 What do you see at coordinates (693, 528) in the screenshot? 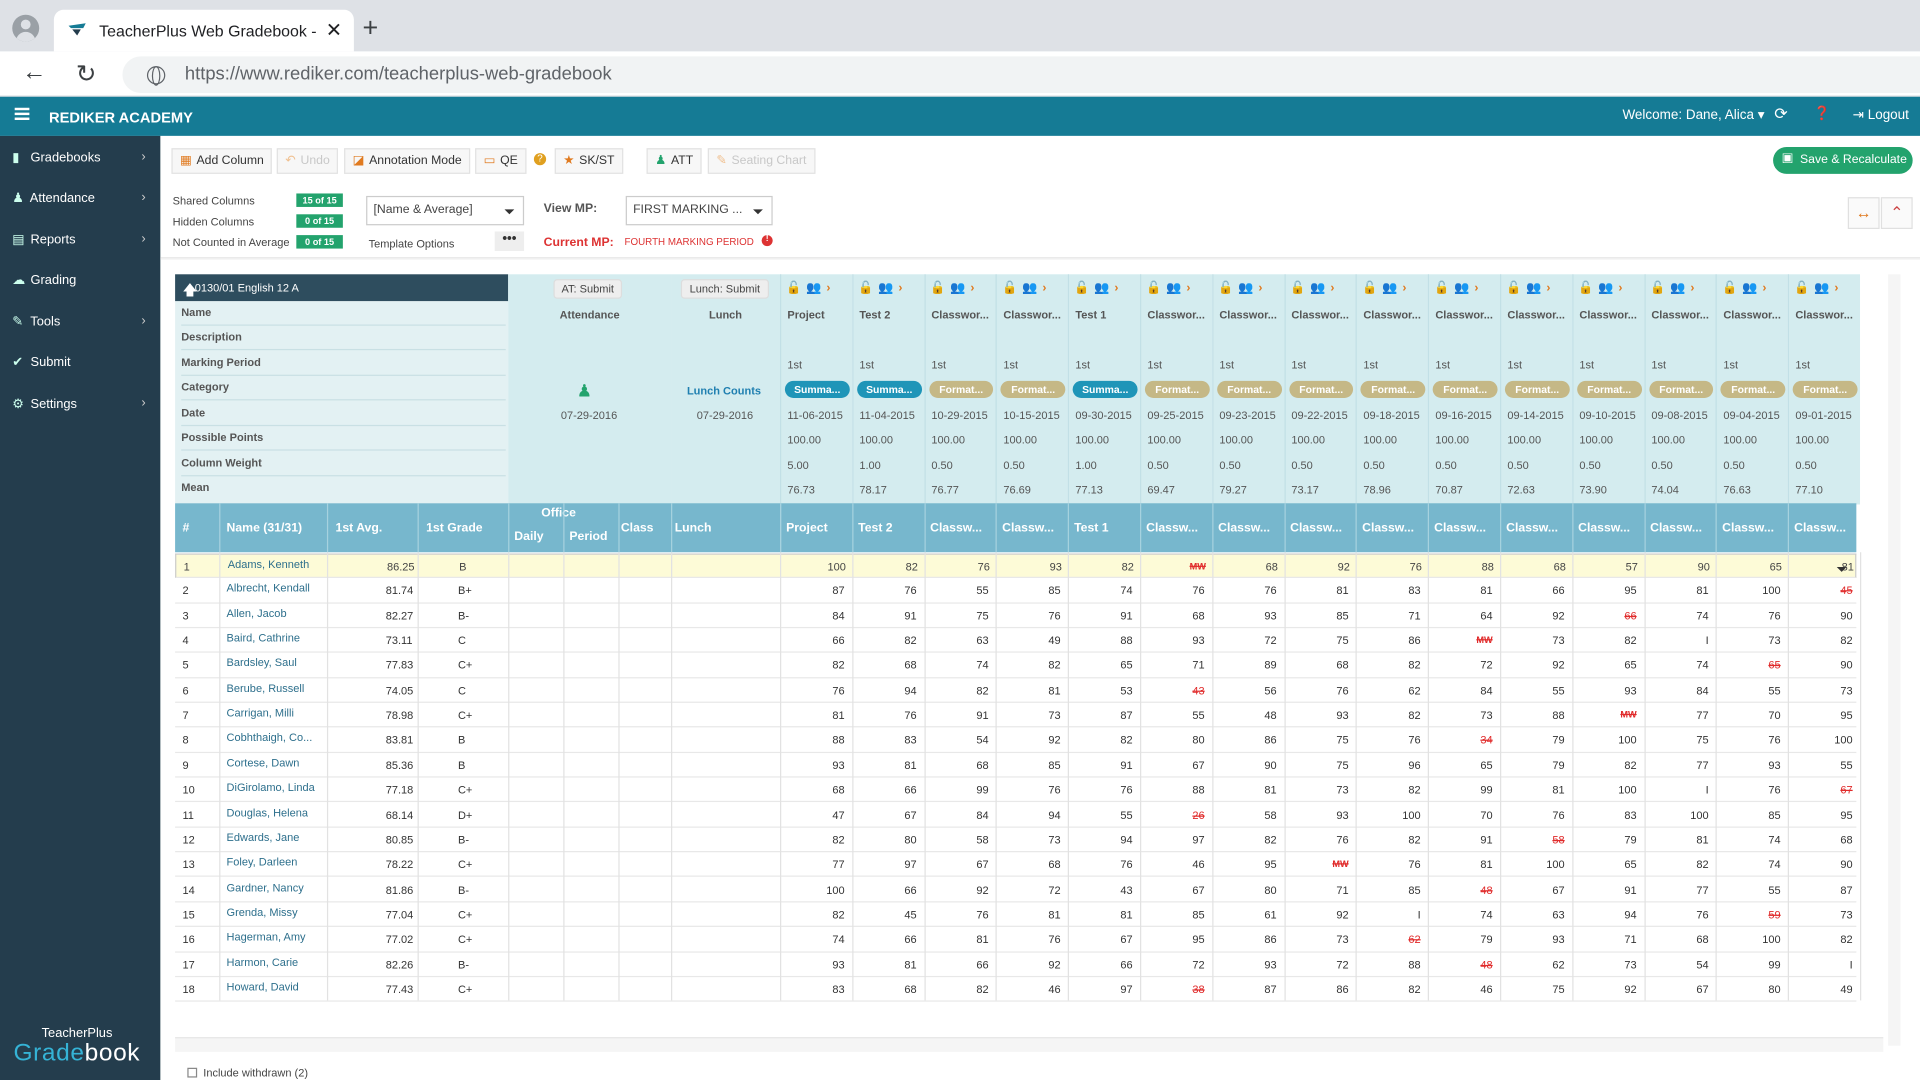
I see `th-lunch: Lunch` at bounding box center [693, 528].